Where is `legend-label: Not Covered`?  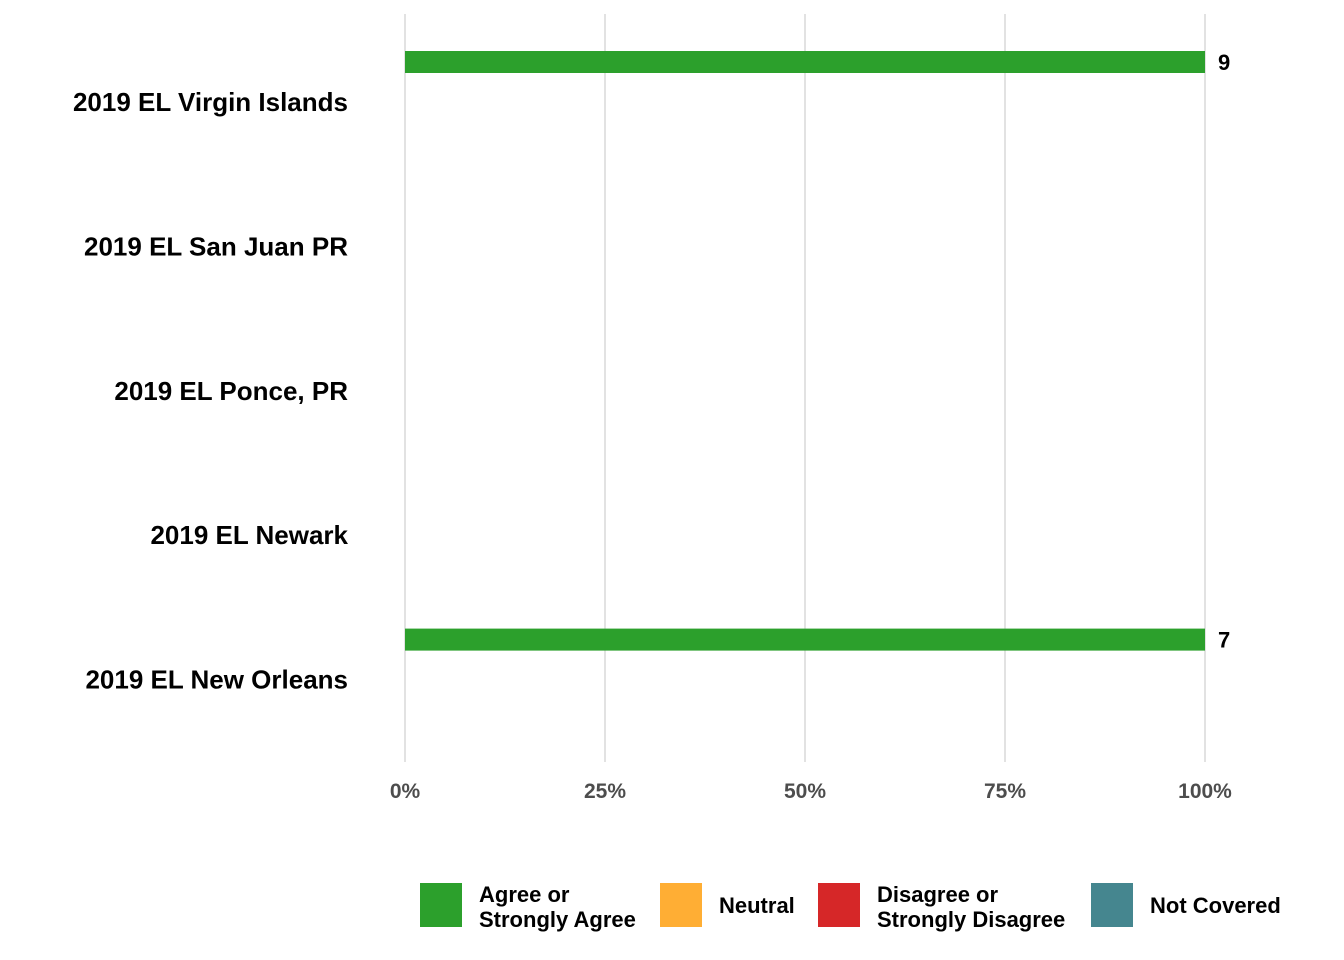 legend-label: Not Covered is located at coordinates (1215, 905).